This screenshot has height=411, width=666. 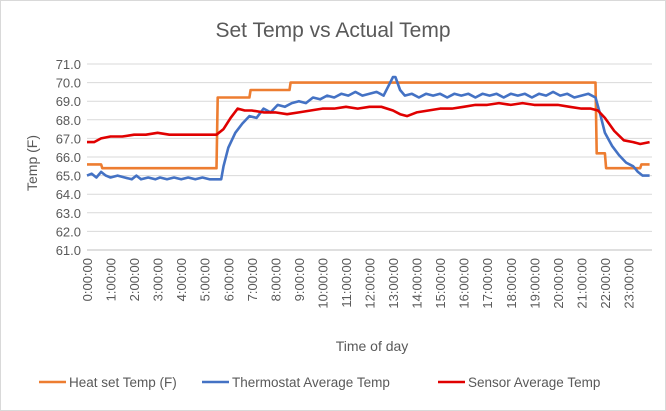 What do you see at coordinates (487, 283) in the screenshot?
I see `x-tick-label: 17:00:00` at bounding box center [487, 283].